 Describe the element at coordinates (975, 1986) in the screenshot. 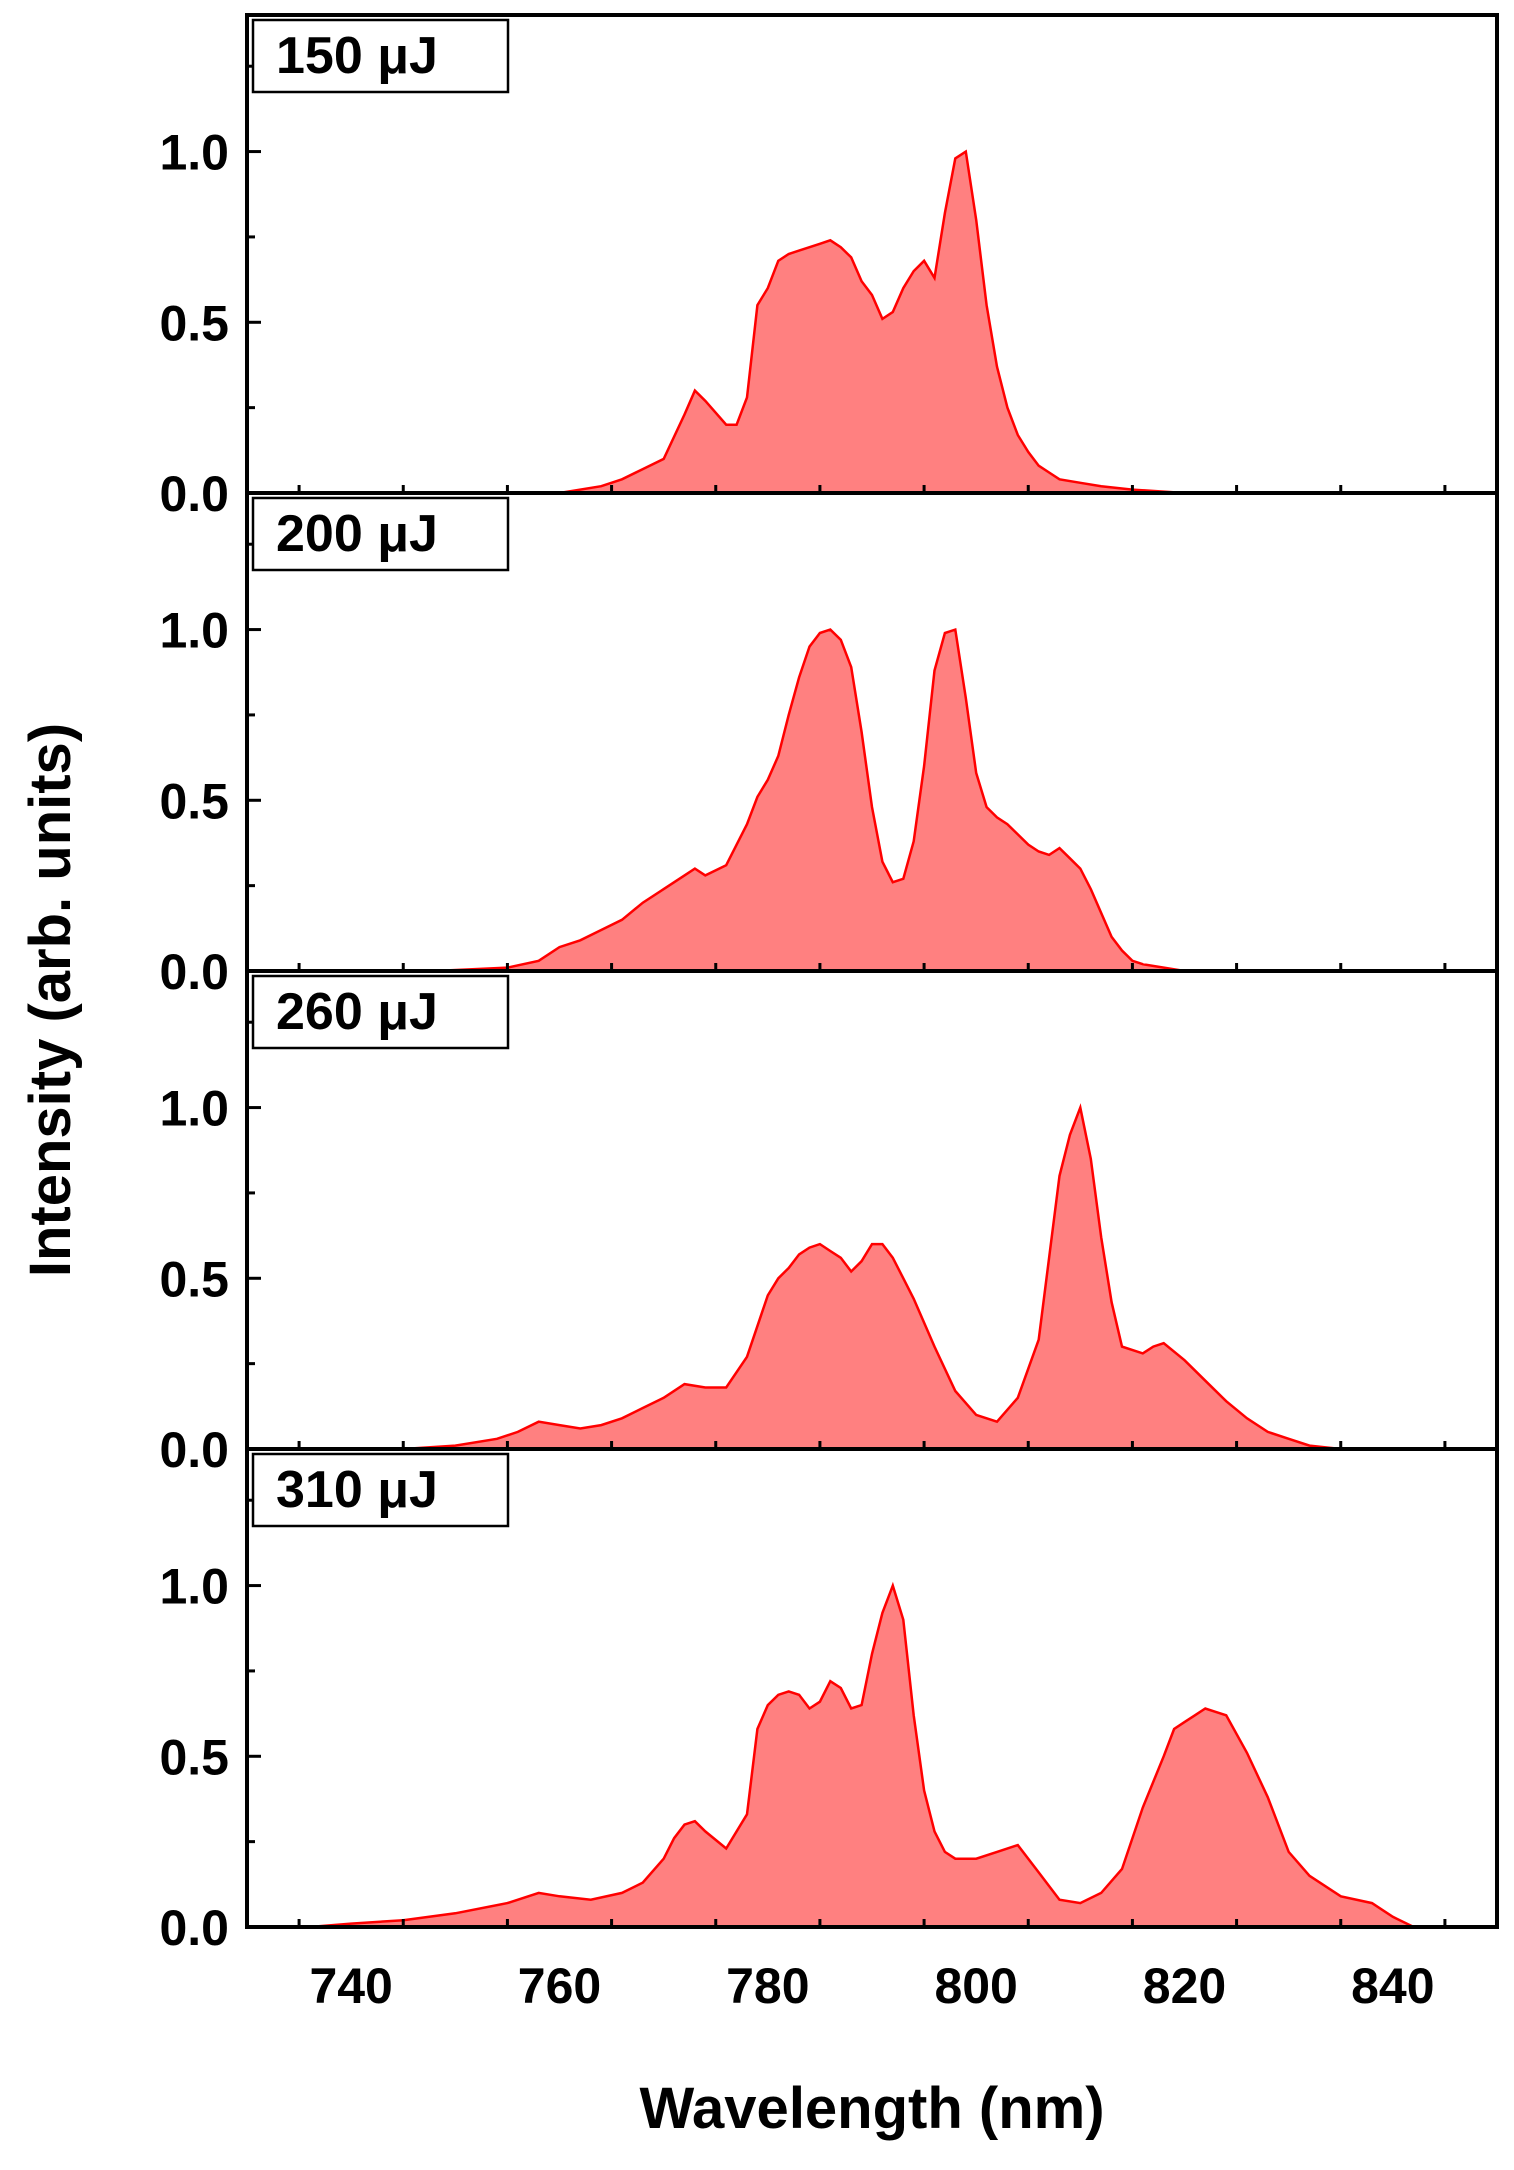

I see `x-tick-label: 800` at that location.